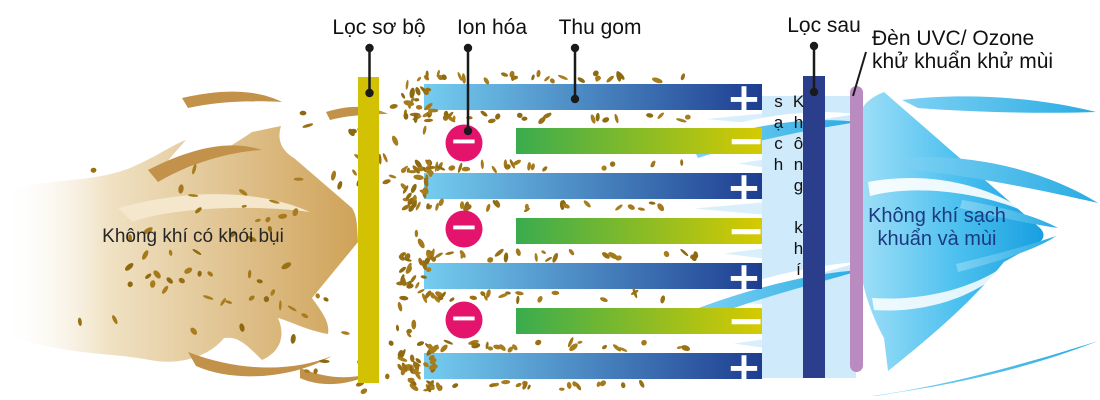 The width and height of the screenshot is (1100, 400). Describe the element at coordinates (379, 27) in the screenshot. I see `pre-filter-label: Lọc sơ bộ` at that location.